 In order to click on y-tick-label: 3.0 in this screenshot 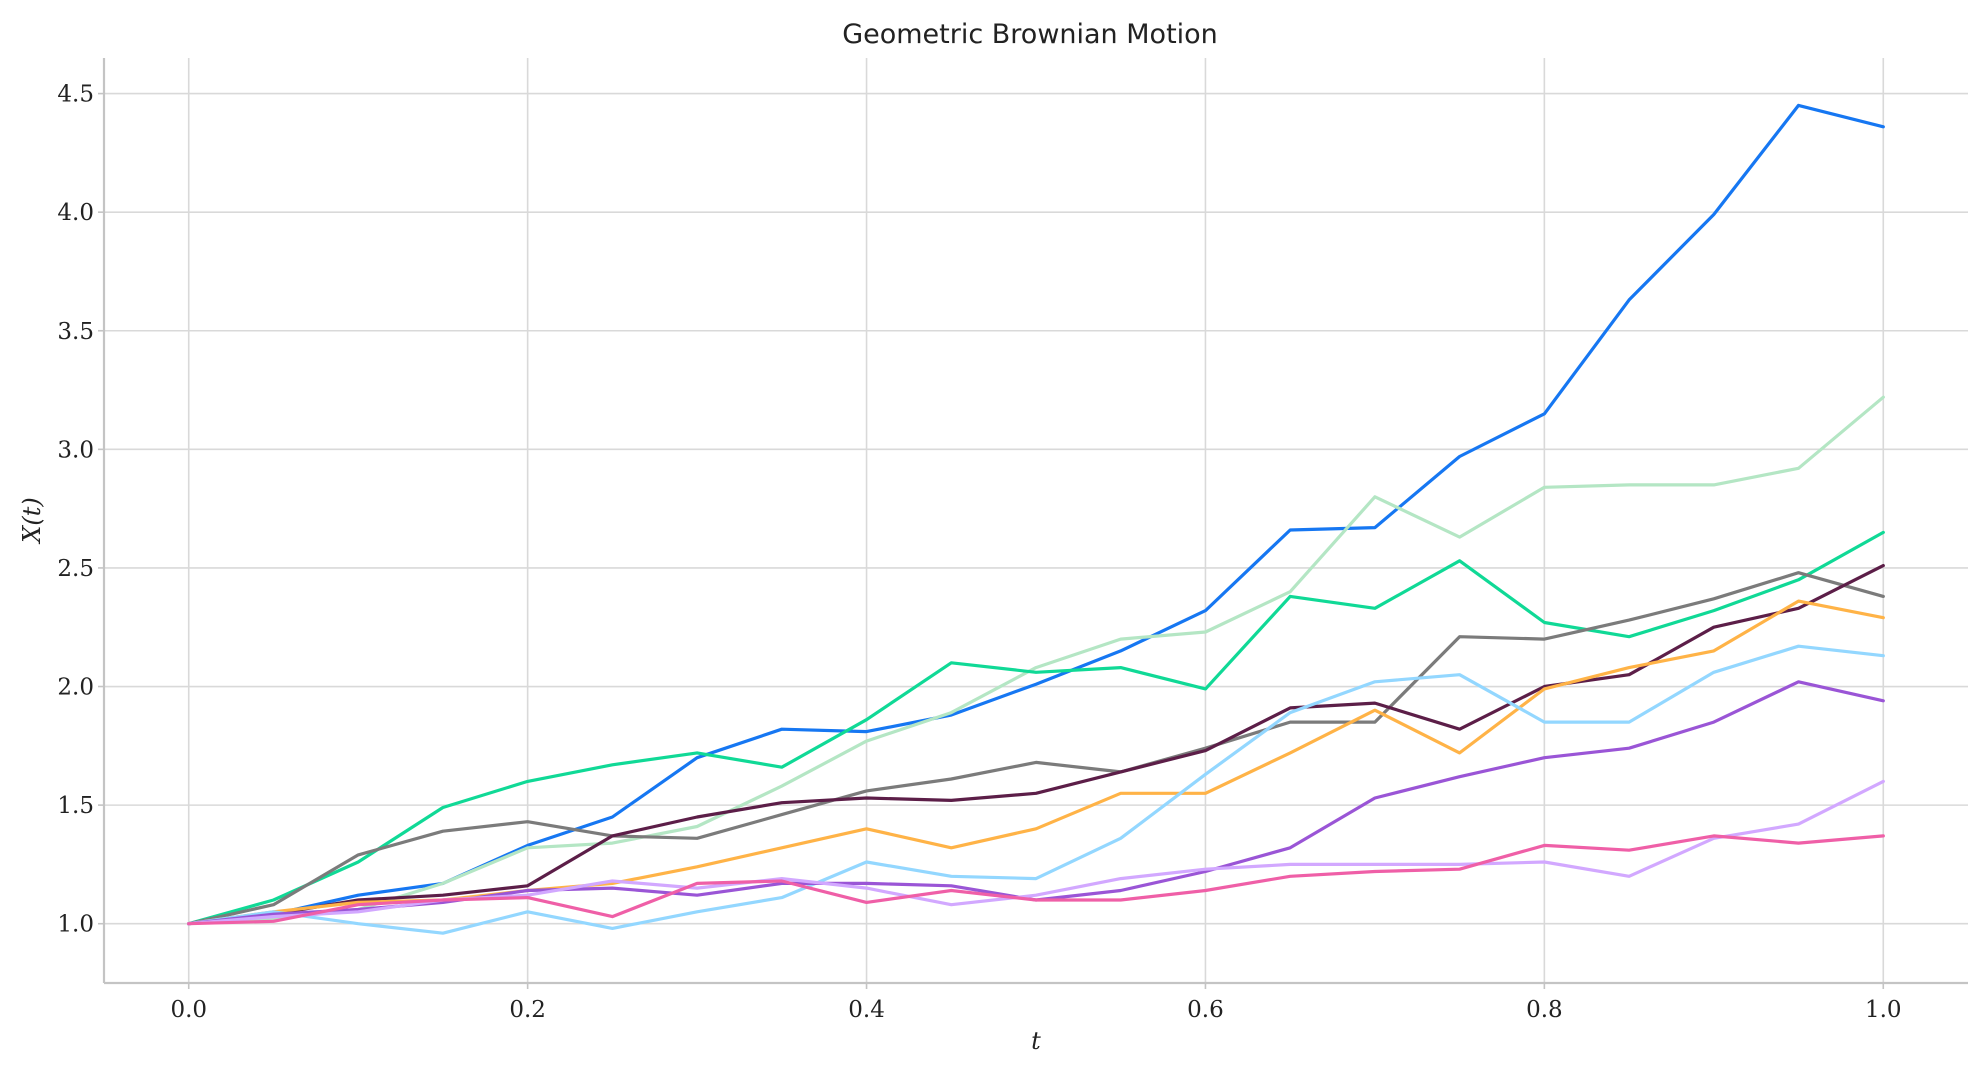, I will do `click(75, 450)`.